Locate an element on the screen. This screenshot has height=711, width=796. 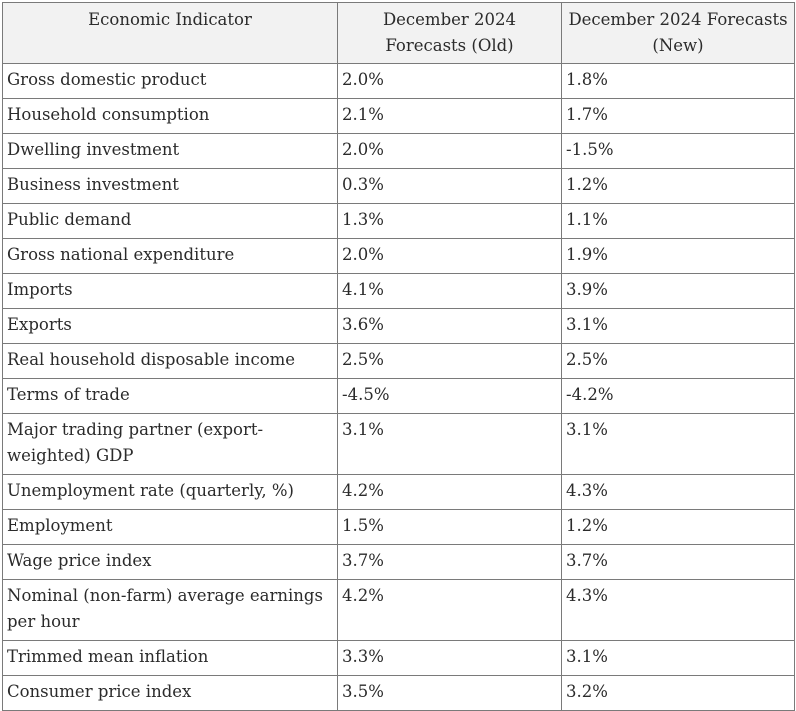
table-row: Consumer price index 3.5% 3.2% is located at coordinates (398, 693).